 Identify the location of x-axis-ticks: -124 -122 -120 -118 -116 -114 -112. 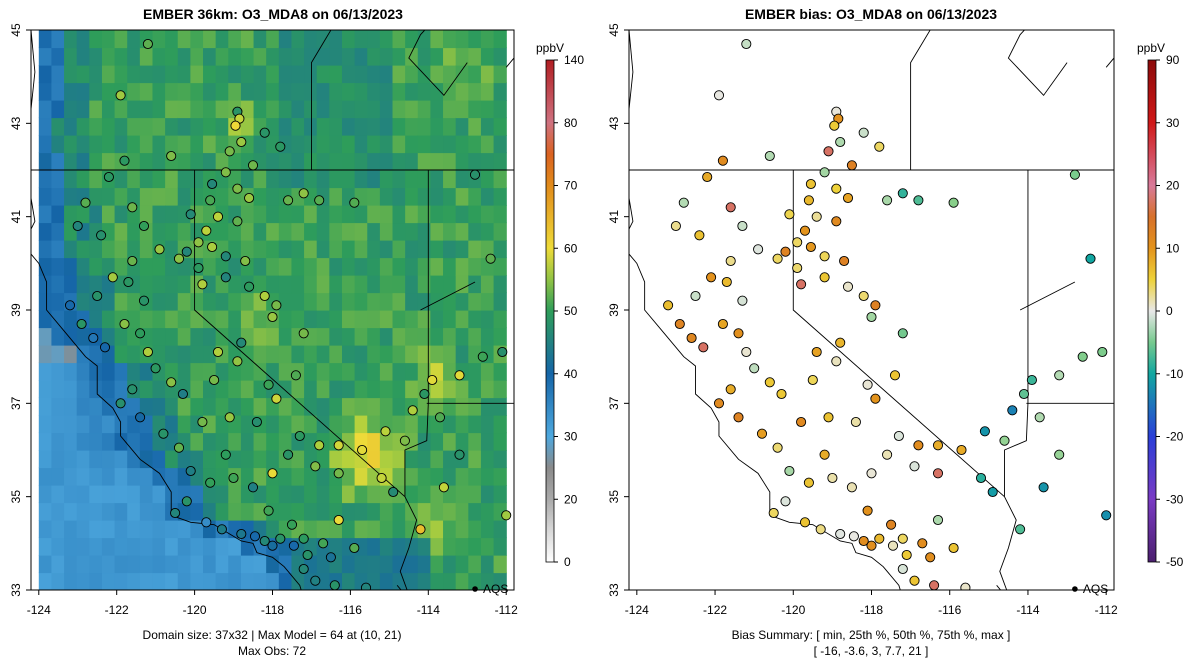
(272, 603).